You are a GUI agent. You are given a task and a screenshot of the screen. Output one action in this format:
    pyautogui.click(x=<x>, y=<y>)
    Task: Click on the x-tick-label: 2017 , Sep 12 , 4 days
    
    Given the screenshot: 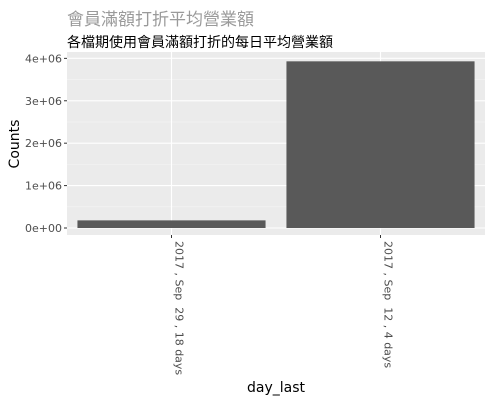 What is the action you would take?
    pyautogui.click(x=388, y=304)
    